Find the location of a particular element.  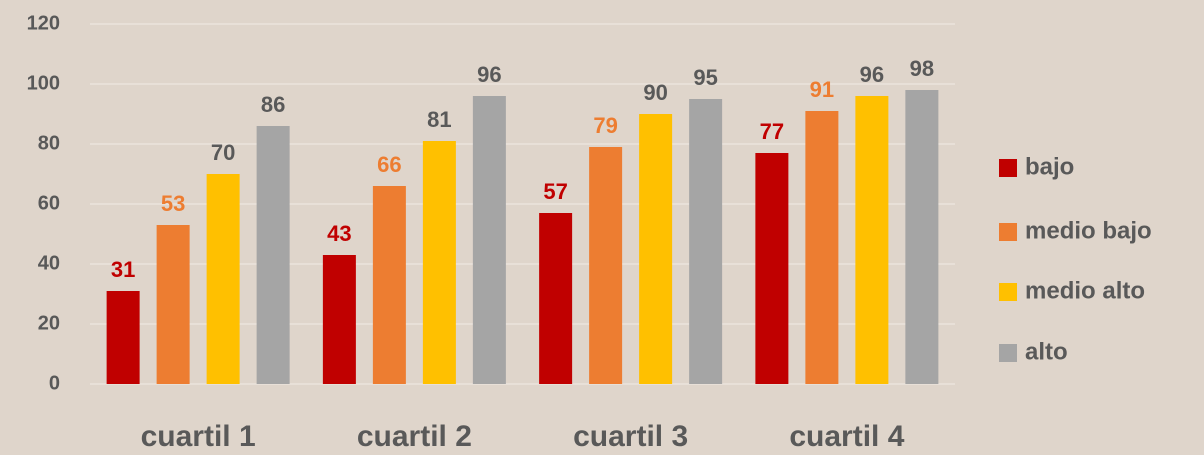

data-label: 31 is located at coordinates (123, 269).